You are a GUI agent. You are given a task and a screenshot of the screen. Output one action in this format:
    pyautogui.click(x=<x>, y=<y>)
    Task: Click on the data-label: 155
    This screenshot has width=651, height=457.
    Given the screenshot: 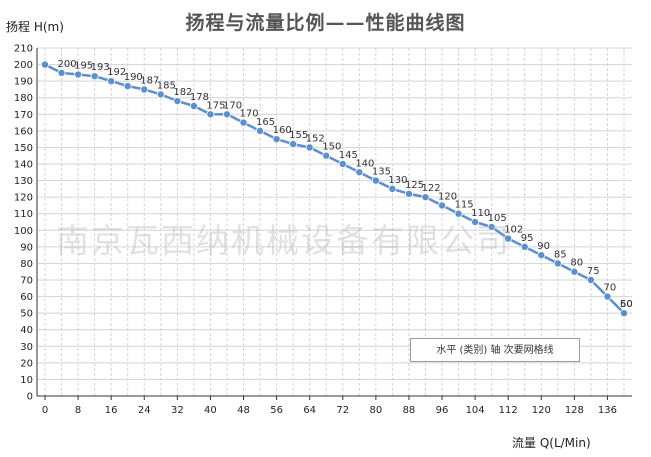 What is the action you would take?
    pyautogui.click(x=298, y=135)
    